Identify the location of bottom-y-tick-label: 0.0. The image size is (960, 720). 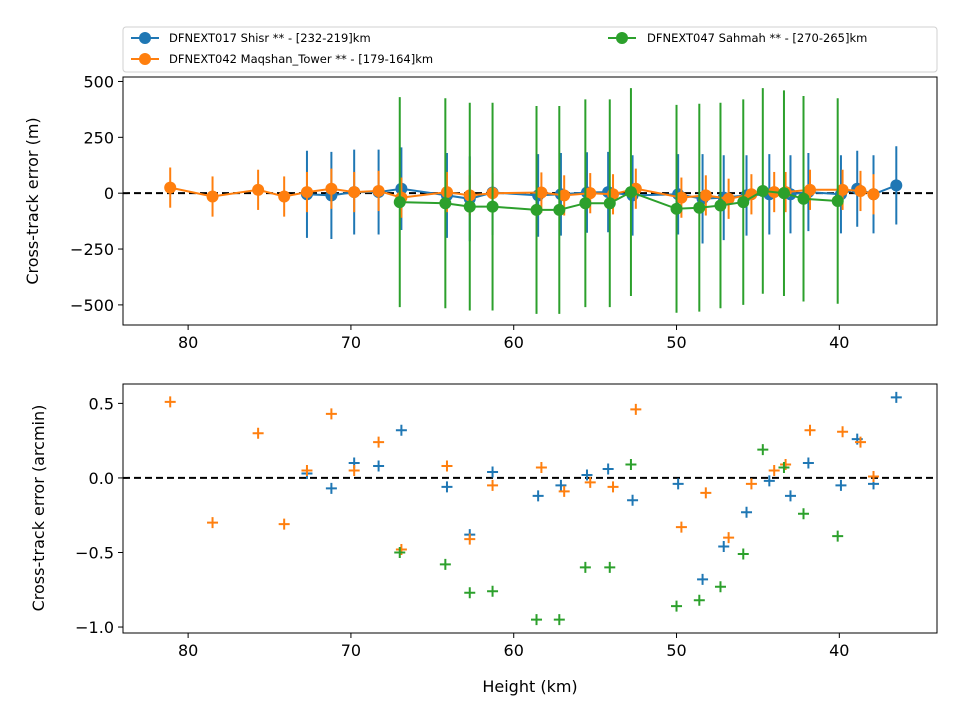
(101, 478).